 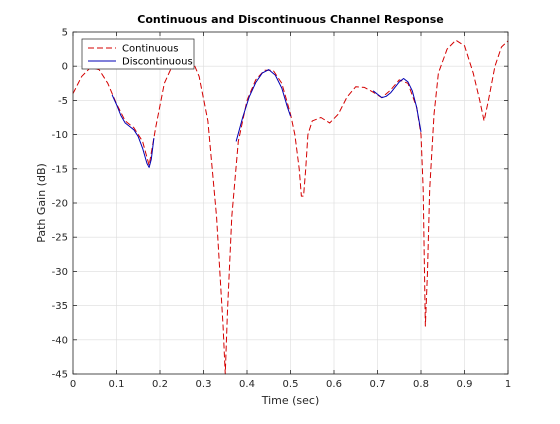 I want to click on x-tick-label: 0.9, so click(x=465, y=384).